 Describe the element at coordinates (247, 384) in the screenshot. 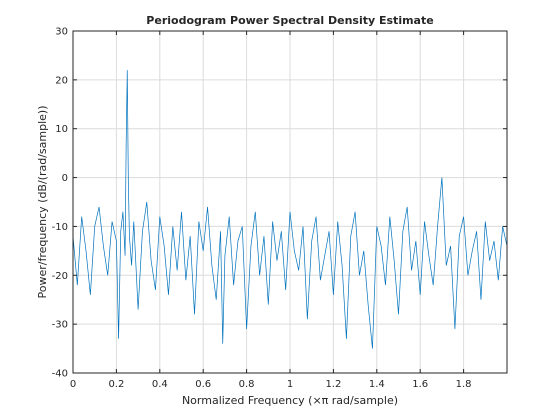

I see `x-tick-label: 0.8` at that location.